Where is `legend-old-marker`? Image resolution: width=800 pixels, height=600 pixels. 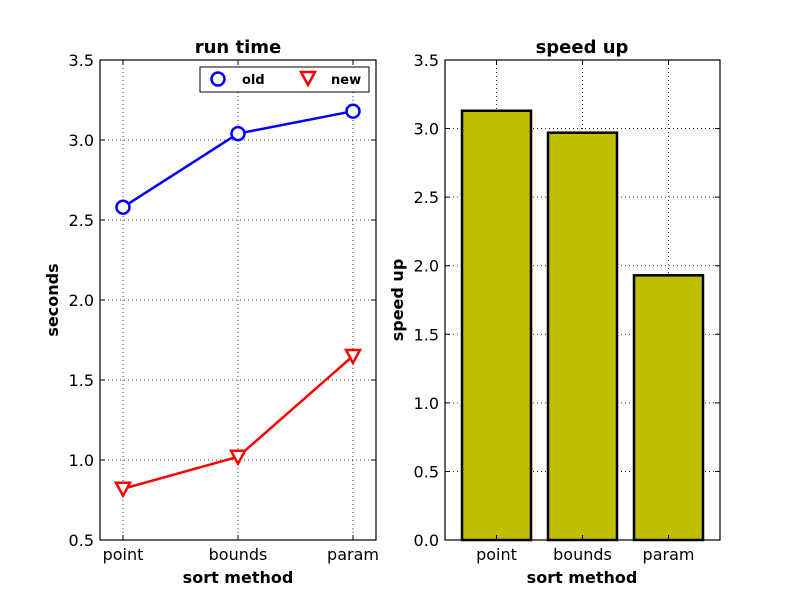 legend-old-marker is located at coordinates (218, 79).